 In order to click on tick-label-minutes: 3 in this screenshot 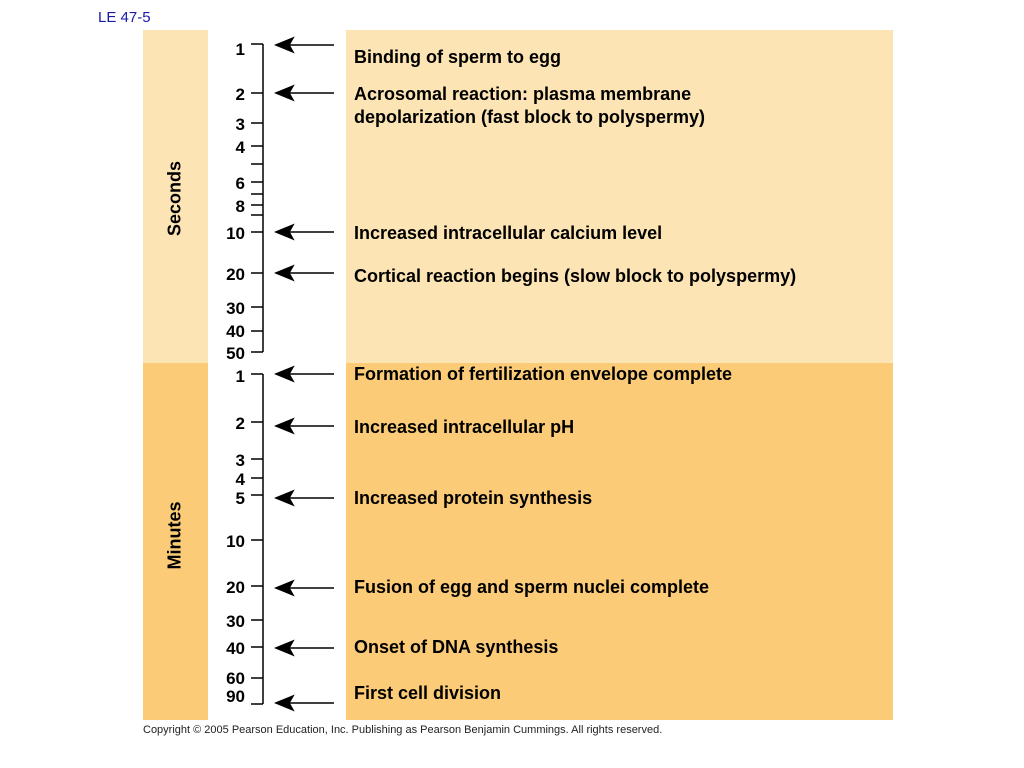, I will do `click(240, 460)`.